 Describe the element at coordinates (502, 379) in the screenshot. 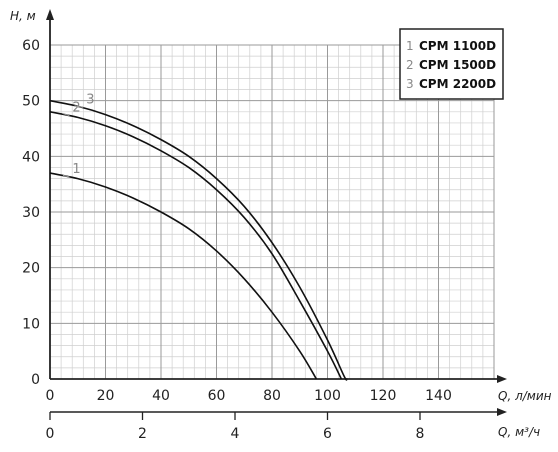

I see `x-axis-arrow` at that location.